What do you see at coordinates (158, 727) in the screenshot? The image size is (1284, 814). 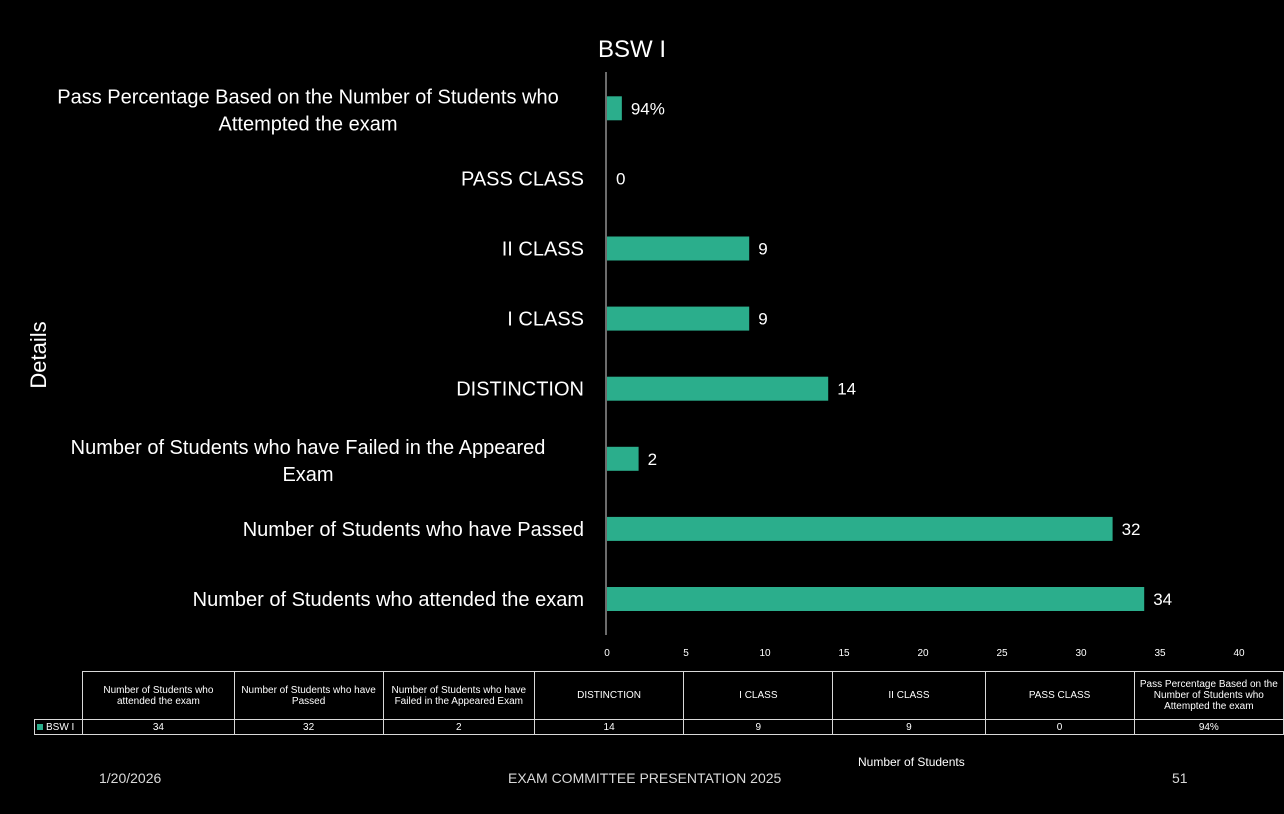 I see `data-table-cell-0: 34` at bounding box center [158, 727].